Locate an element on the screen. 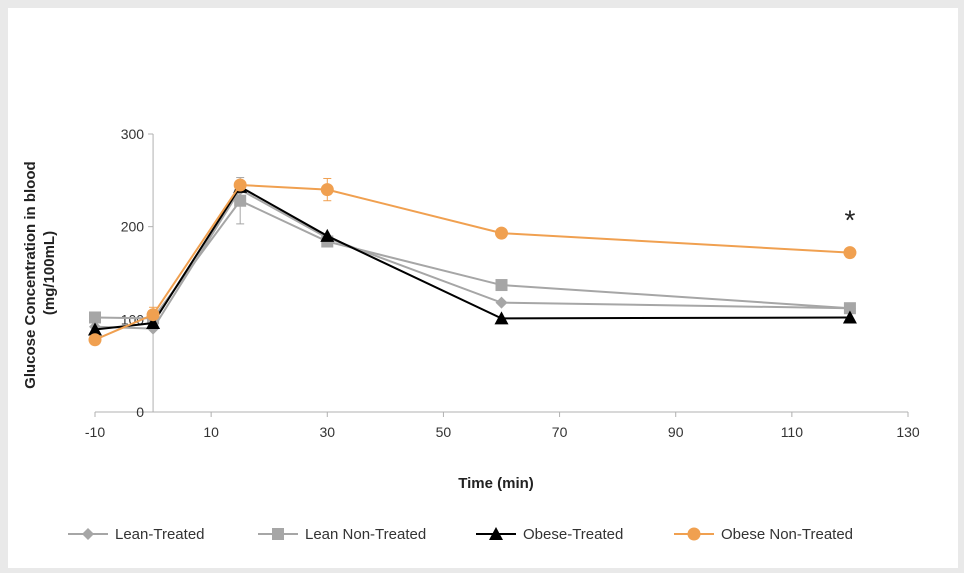 This screenshot has height=573, width=964. legend-item-lean-treated: Lean-Treated is located at coordinates (136, 534).